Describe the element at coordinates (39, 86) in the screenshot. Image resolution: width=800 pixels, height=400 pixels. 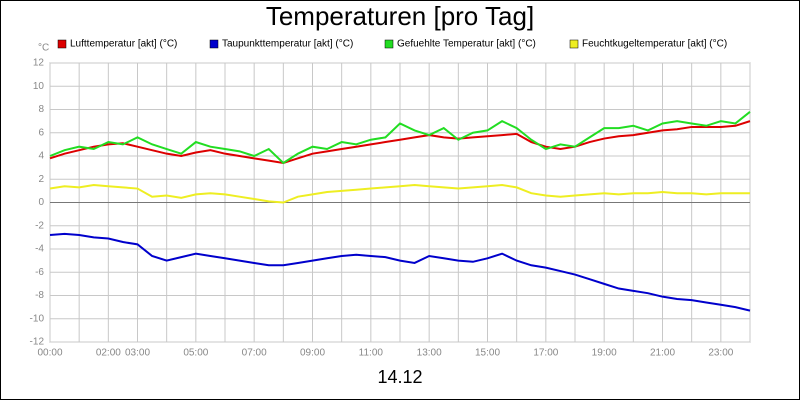
I see `y-tick-label: 10` at that location.